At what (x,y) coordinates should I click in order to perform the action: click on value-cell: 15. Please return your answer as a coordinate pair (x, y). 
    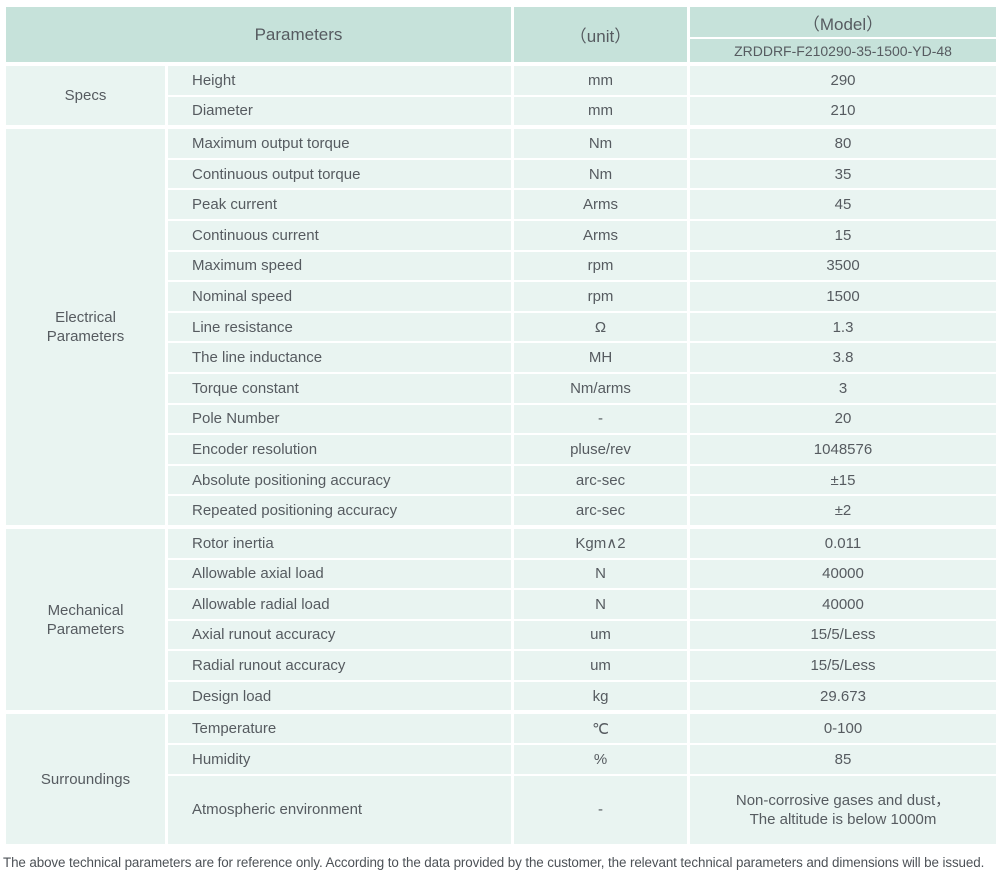
    Looking at the image, I should click on (843, 235).